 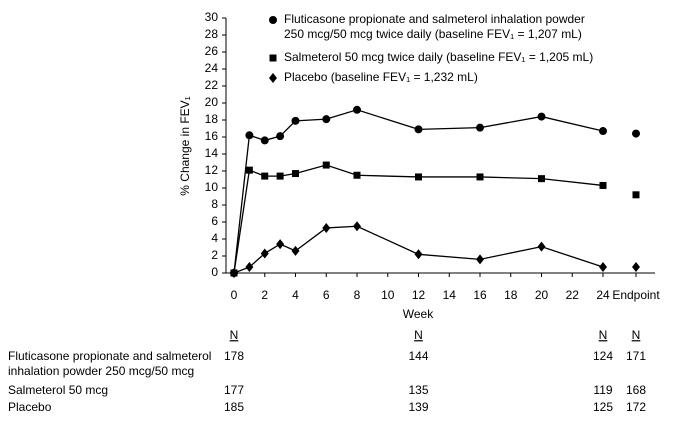 What do you see at coordinates (419, 295) in the screenshot?
I see `x-tick-label: 12` at bounding box center [419, 295].